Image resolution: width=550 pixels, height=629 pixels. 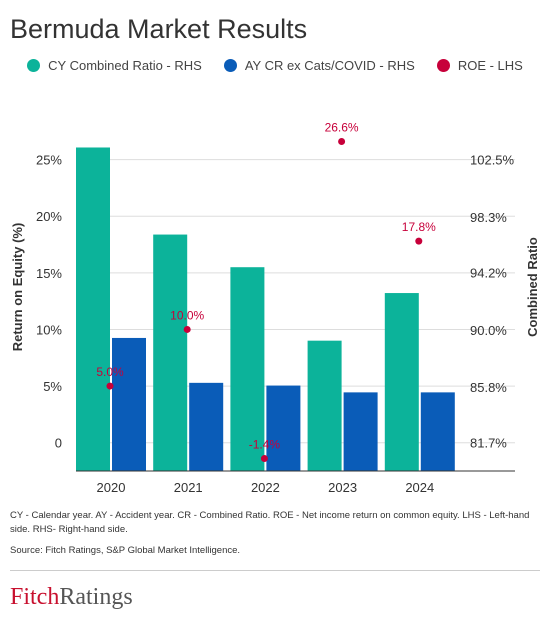 What do you see at coordinates (265, 445) in the screenshot?
I see `roe-data-label: -1.4%` at bounding box center [265, 445].